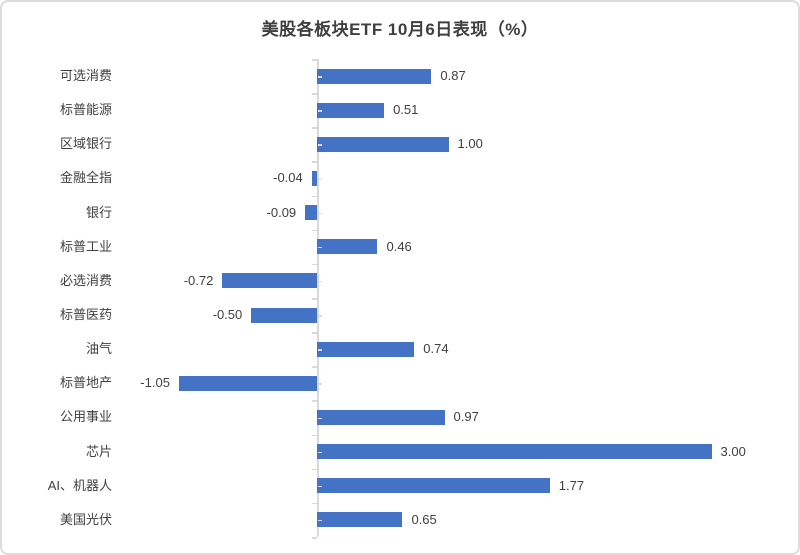 The height and width of the screenshot is (555, 800). Describe the element at coordinates (424, 519) in the screenshot. I see `value-label: 0.65` at that location.